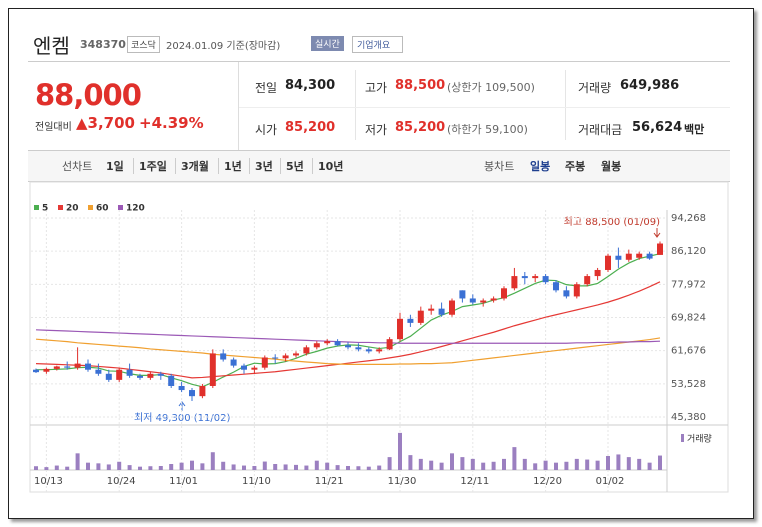 Image resolution: width=762 pixels, height=527 pixels. I want to click on percent: +4.39%, so click(171, 123).